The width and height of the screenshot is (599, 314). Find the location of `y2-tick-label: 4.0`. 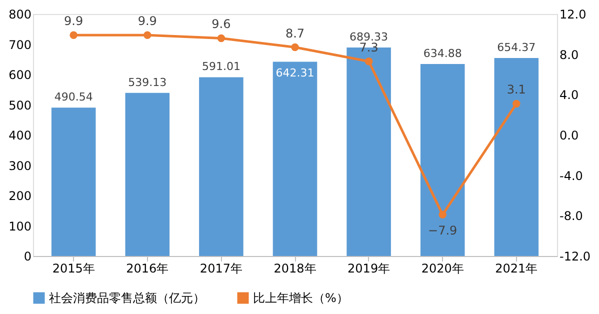

y2-tick-label: 4.0 is located at coordinates (569, 95).